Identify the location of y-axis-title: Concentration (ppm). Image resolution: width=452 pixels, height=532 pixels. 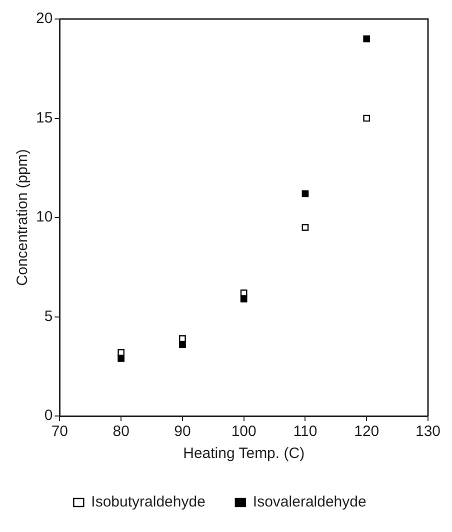
(23, 217).